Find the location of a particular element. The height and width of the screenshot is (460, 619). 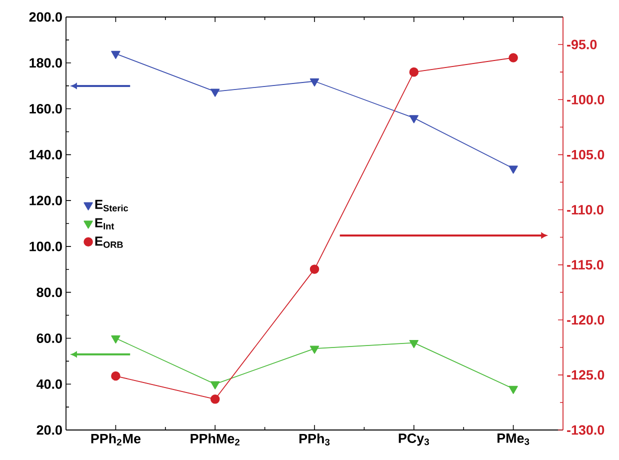

y-tick-label: 120.0 is located at coordinates (46, 201).